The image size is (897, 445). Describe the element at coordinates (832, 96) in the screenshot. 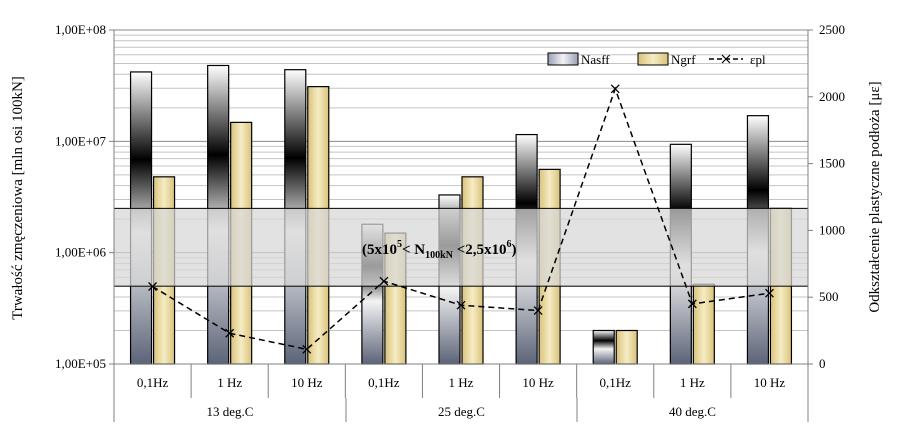

I see `y-right-tick-label: 2000` at that location.